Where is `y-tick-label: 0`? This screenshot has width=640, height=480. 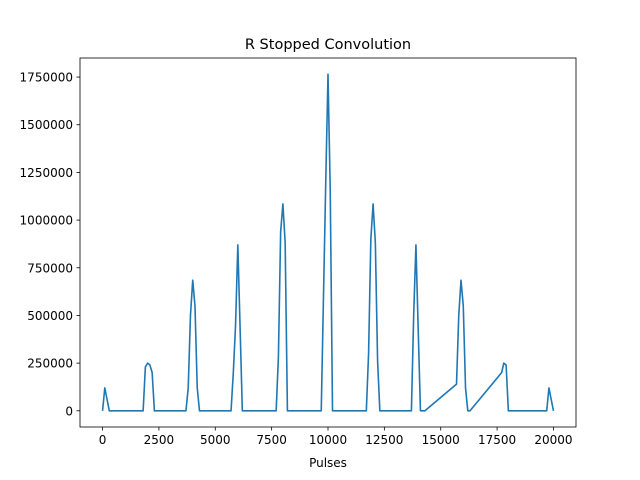 y-tick-label: 0 is located at coordinates (69, 411).